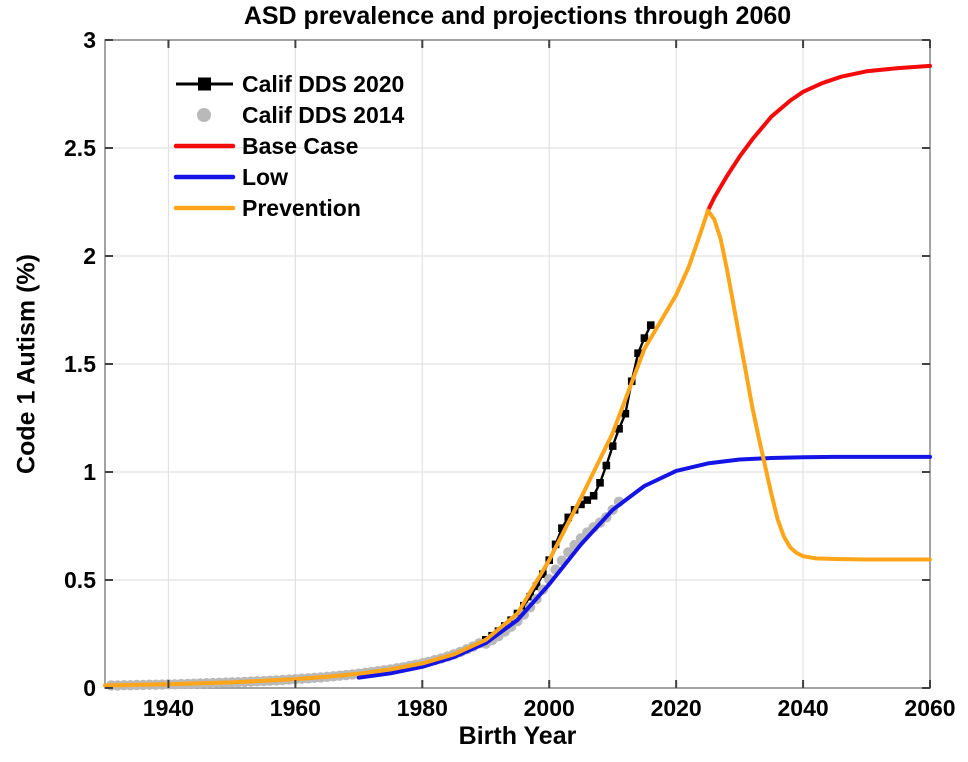  What do you see at coordinates (365, 593) in the screenshot?
I see `series-calif-dds-2014-markers` at bounding box center [365, 593].